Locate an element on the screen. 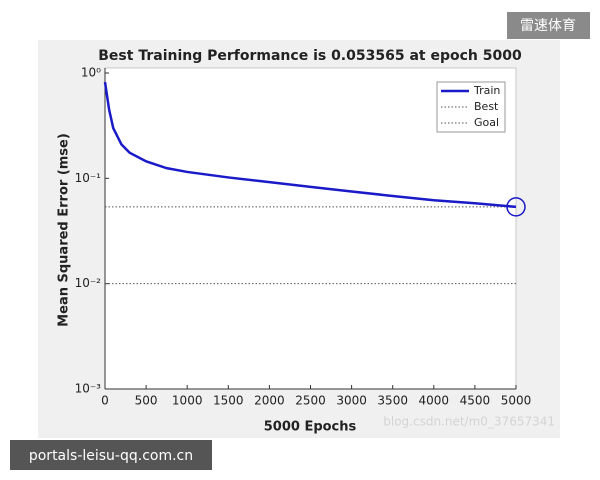  x-tick-label: 500 is located at coordinates (146, 401).